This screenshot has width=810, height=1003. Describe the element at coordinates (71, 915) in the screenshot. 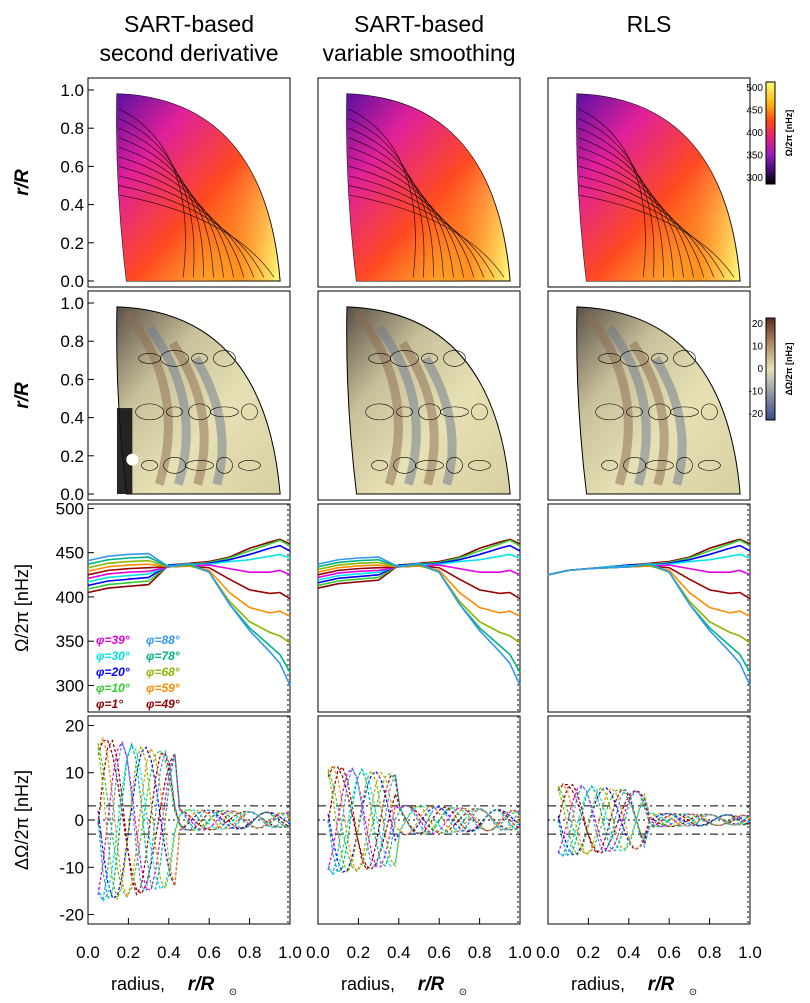

I see `y-tick-label: -20` at that location.